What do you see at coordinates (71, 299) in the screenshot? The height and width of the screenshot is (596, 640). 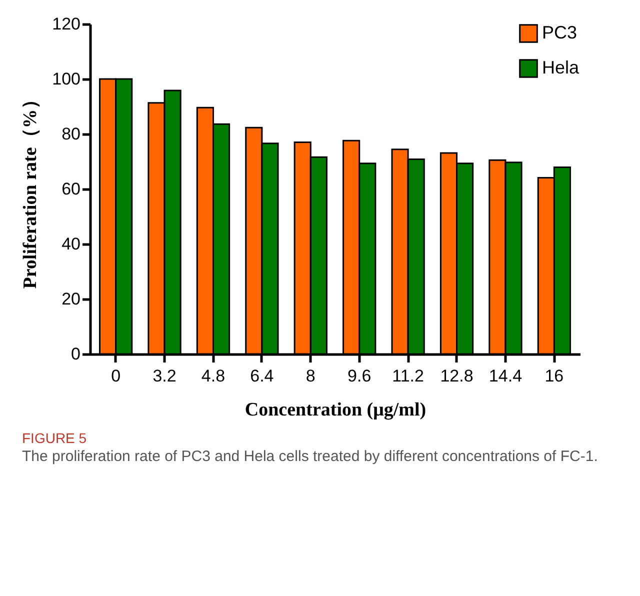 I see `y-tick-label: 20` at bounding box center [71, 299].